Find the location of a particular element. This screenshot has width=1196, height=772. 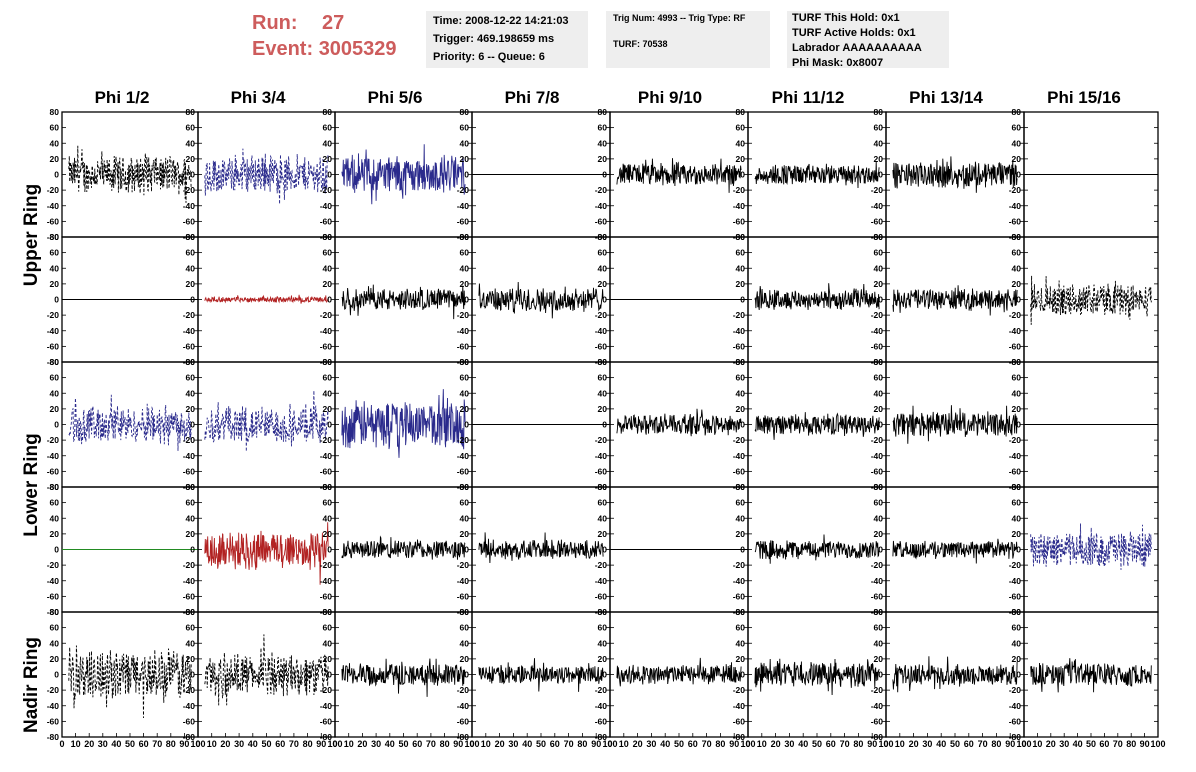

x-tick-label: 50 is located at coordinates (130, 744).